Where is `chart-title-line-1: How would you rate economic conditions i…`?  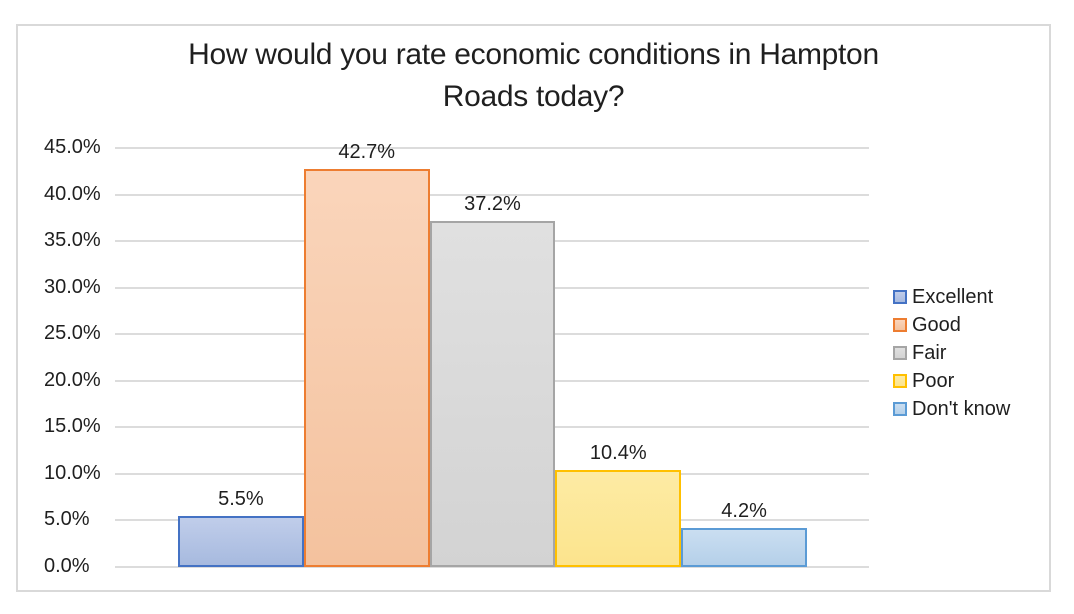
chart-title-line-1: How would you rate economic conditions i… is located at coordinates (533, 54).